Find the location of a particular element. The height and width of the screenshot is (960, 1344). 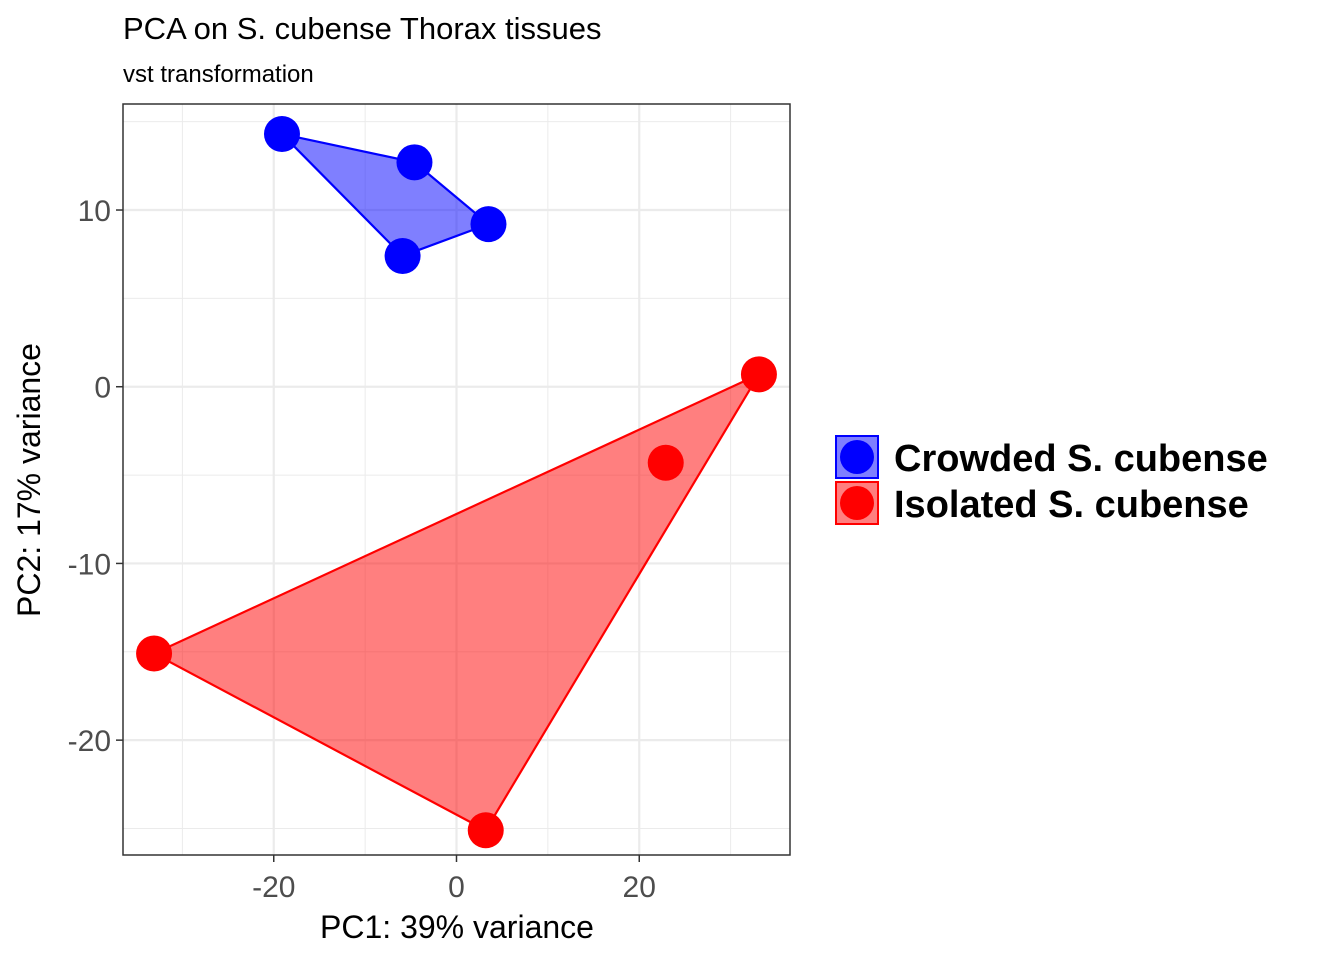

y-tick-label: -20 is located at coordinates (89, 741).